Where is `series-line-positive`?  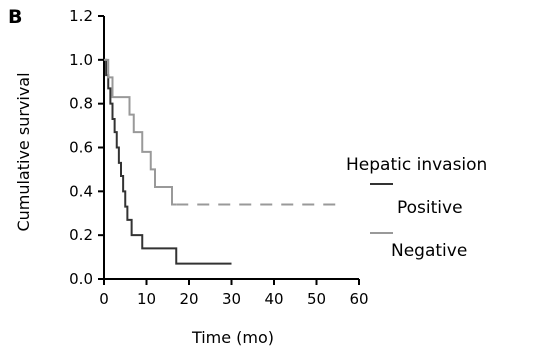 series-line-positive is located at coordinates (168, 161).